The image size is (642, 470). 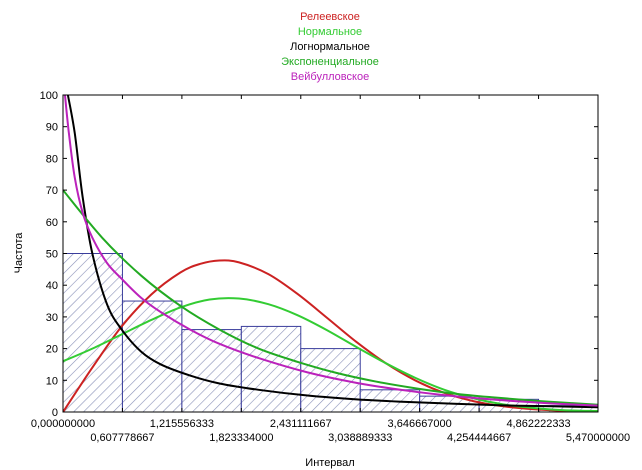 What do you see at coordinates (360, 438) in the screenshot?
I see `x-tick-label: 3,038889333` at bounding box center [360, 438].